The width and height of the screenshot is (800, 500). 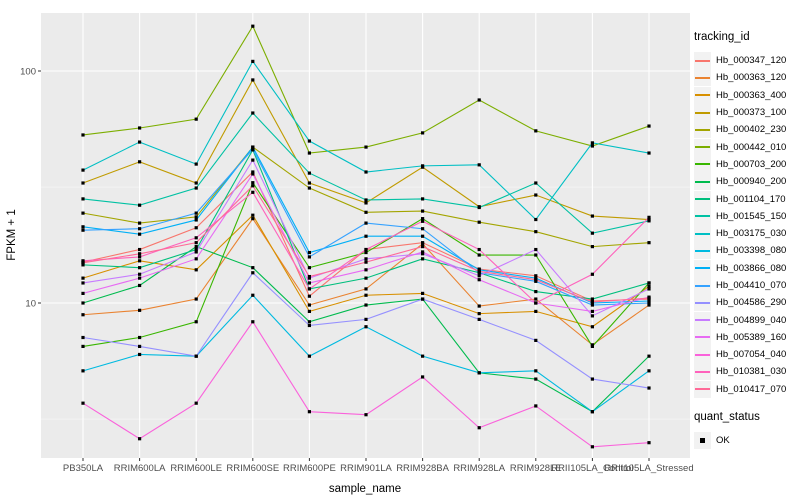 I want to click on y-tick-label: 10, so click(x=30, y=304).